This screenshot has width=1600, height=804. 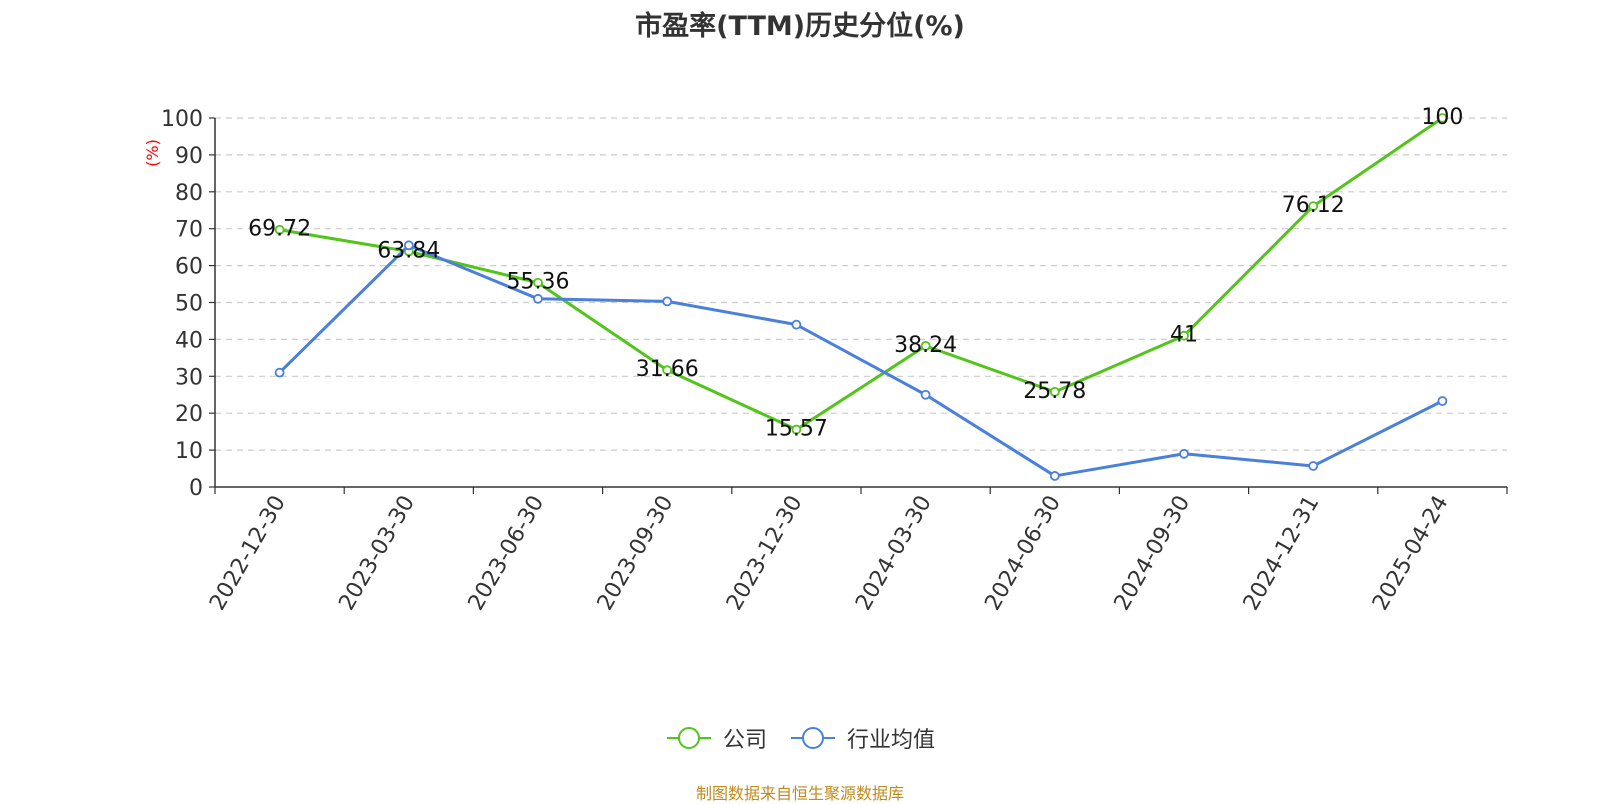 I want to click on x-tick-label: 2024-06-30, so click(x=1023, y=553).